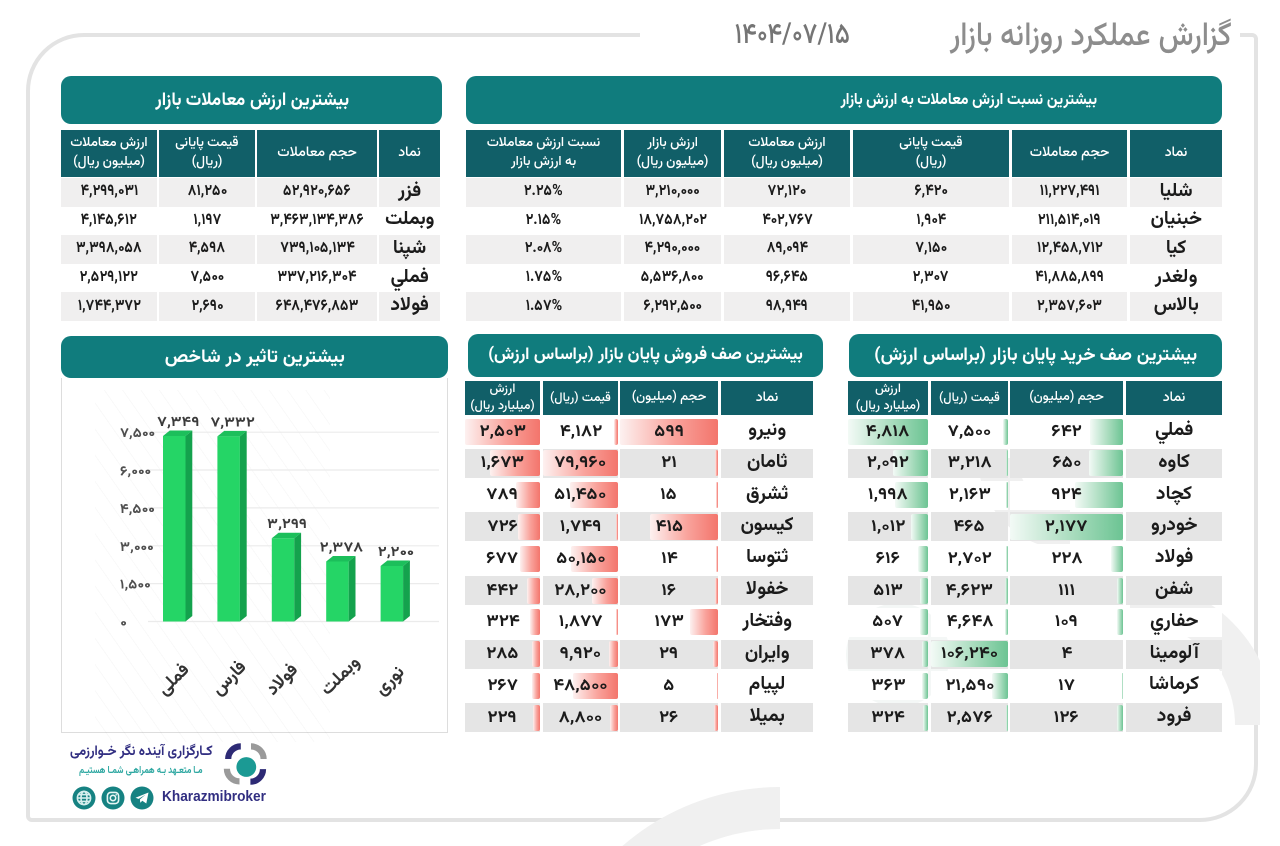 The height and width of the screenshot is (846, 1280). Describe the element at coordinates (123, 623) in the screenshot. I see `svg-text: ۰` at that location.